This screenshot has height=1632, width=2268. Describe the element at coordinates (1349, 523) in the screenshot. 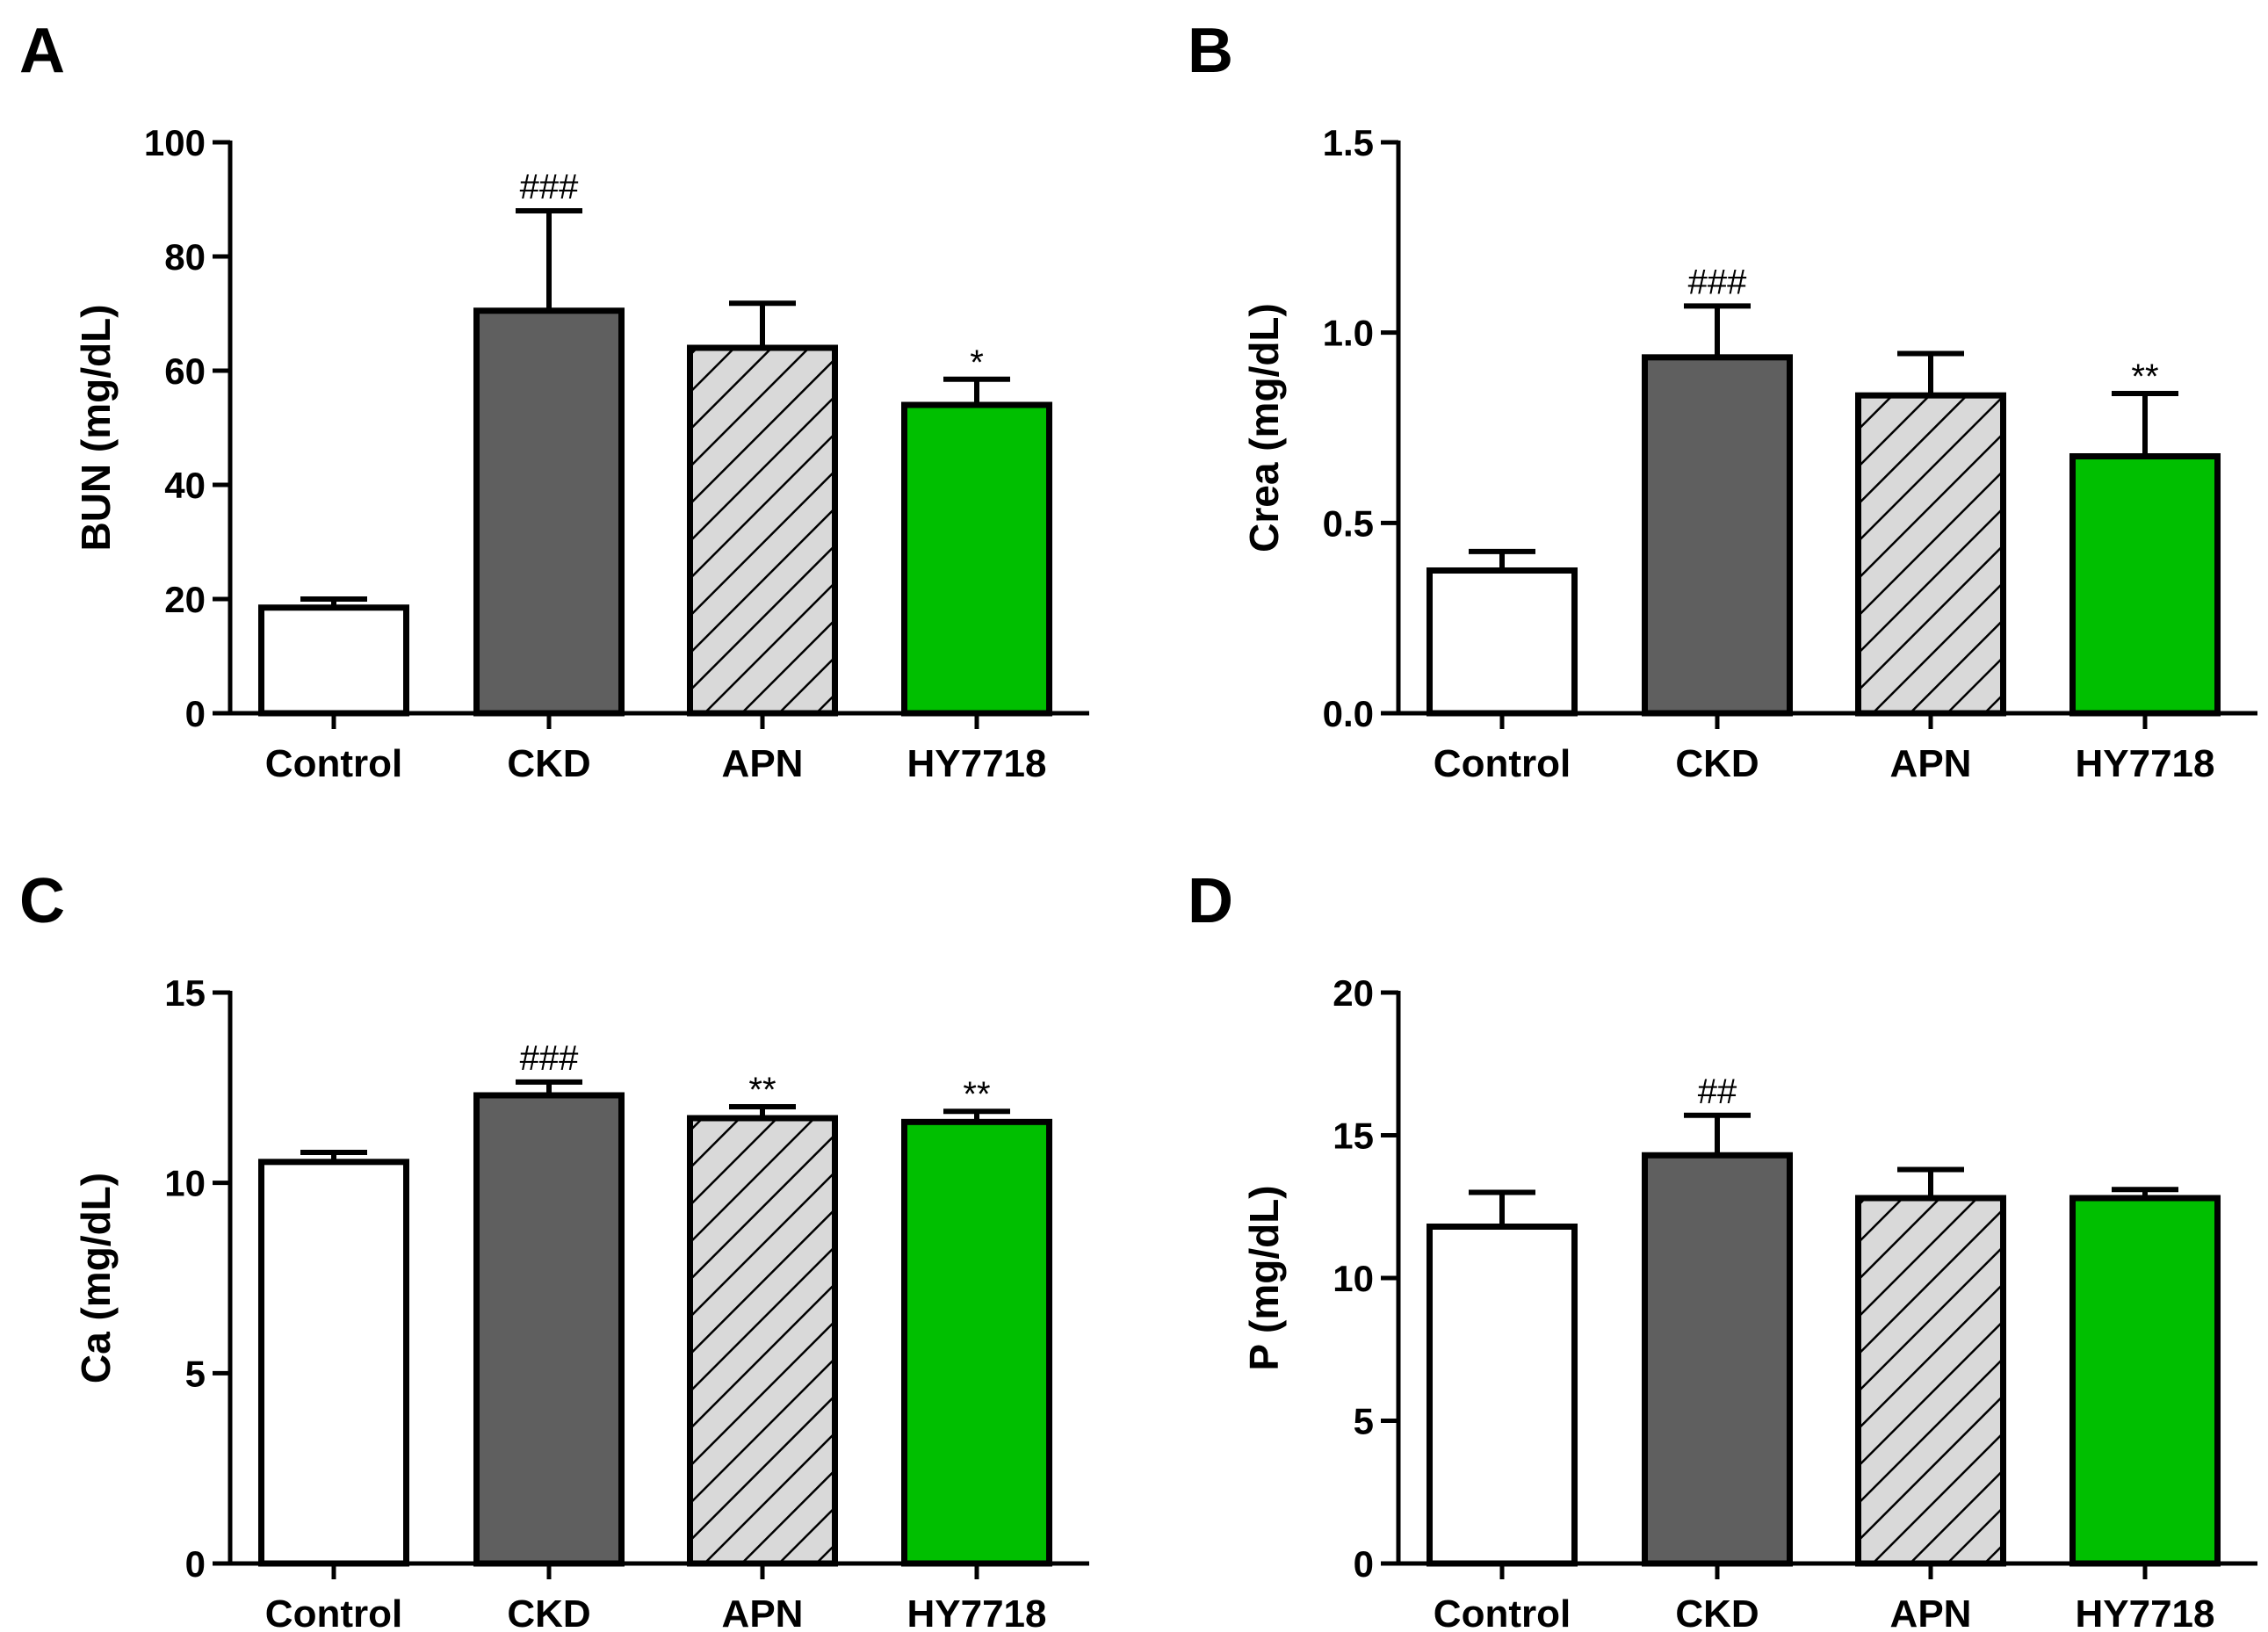

I see `y-tick-label: 0.5` at that location.